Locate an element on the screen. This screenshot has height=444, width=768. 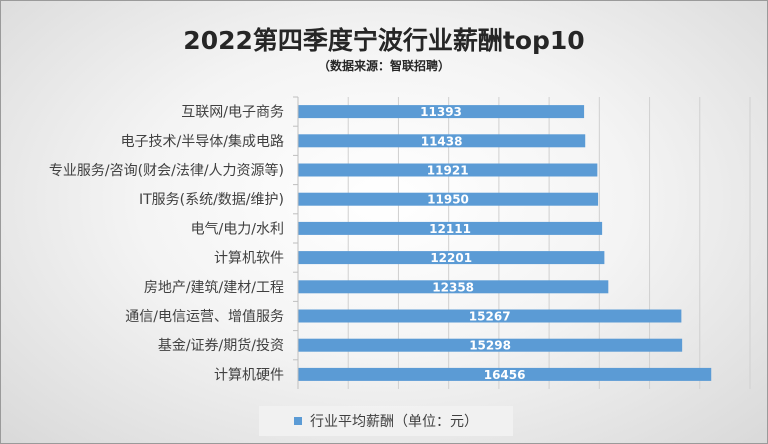
data-label: 16456 is located at coordinates (505, 375).